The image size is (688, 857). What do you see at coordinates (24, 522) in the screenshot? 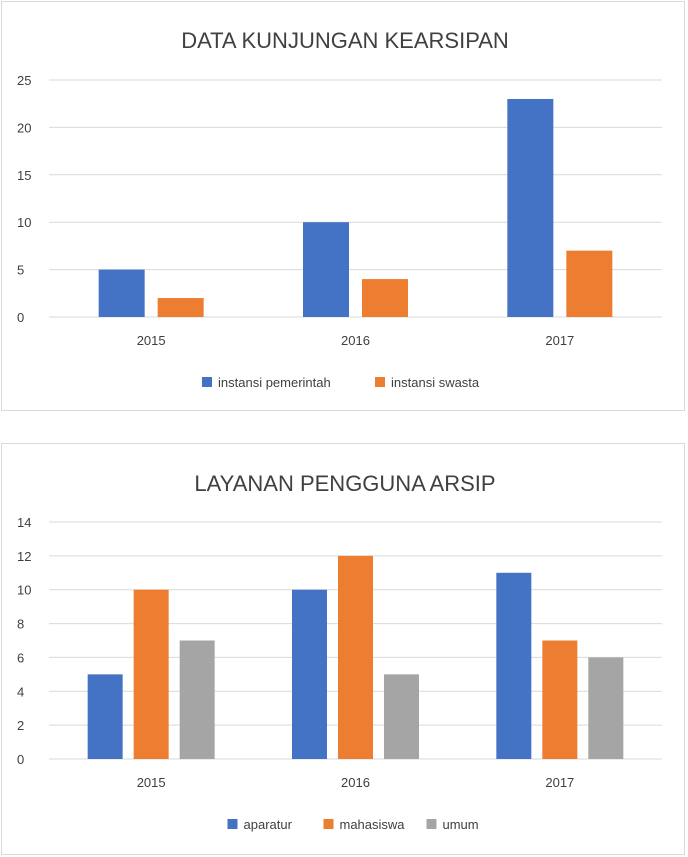
I see `y-tick-label: 14` at bounding box center [24, 522].